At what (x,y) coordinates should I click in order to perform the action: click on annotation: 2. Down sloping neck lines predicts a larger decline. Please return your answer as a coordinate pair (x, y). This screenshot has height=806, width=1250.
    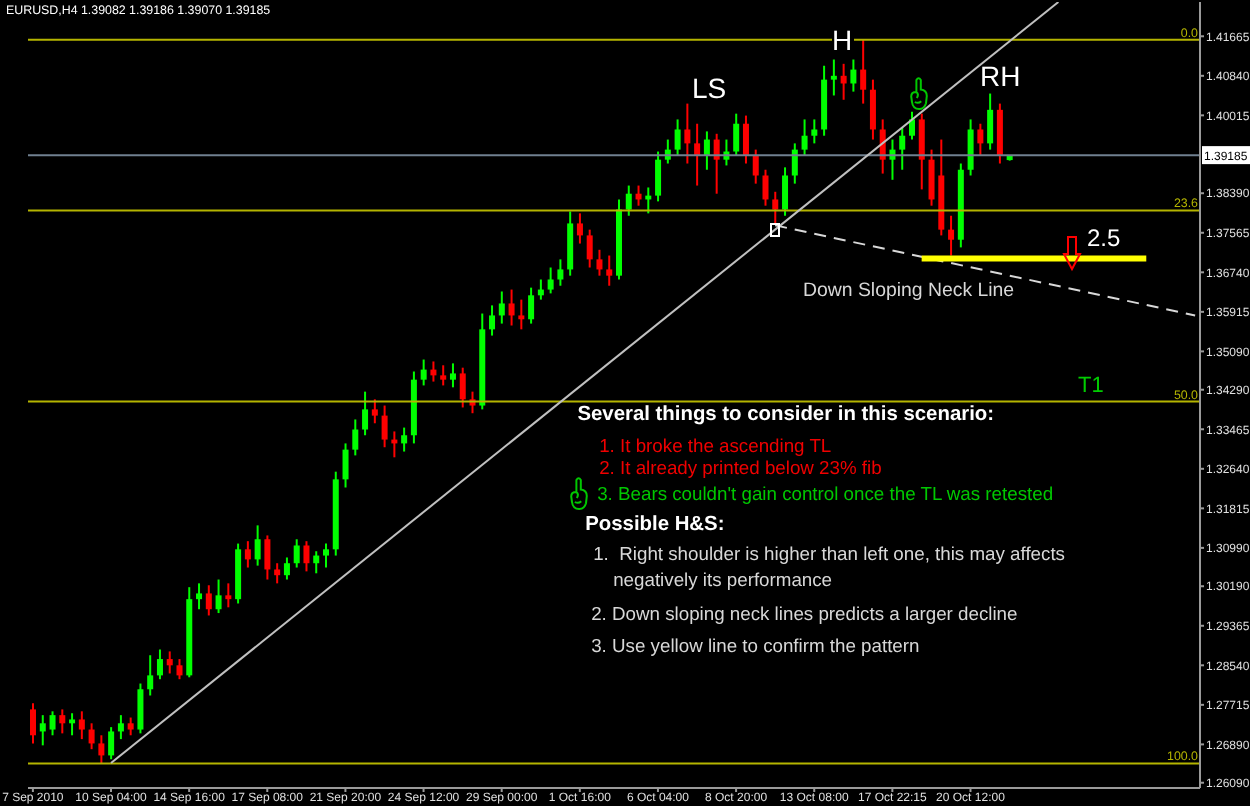
    Looking at the image, I should click on (804, 612).